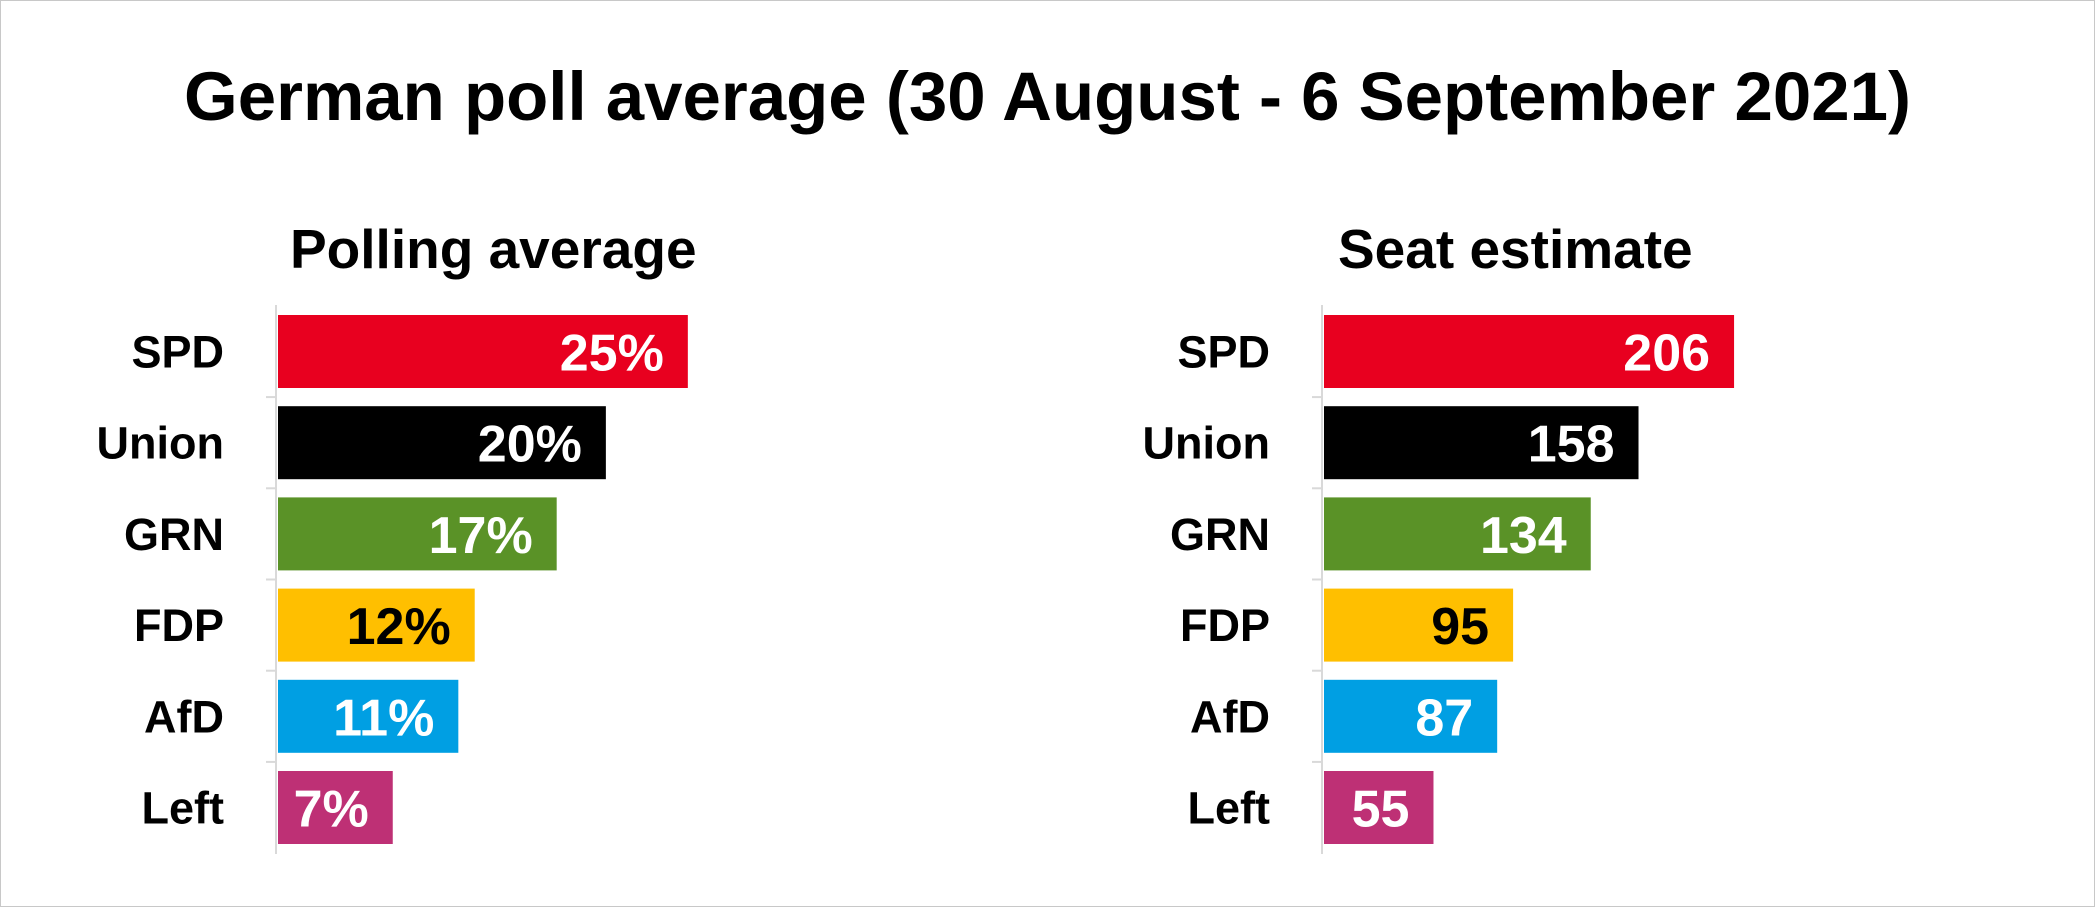  I want to click on seats-value-label-fdp: 95, so click(1460, 627).